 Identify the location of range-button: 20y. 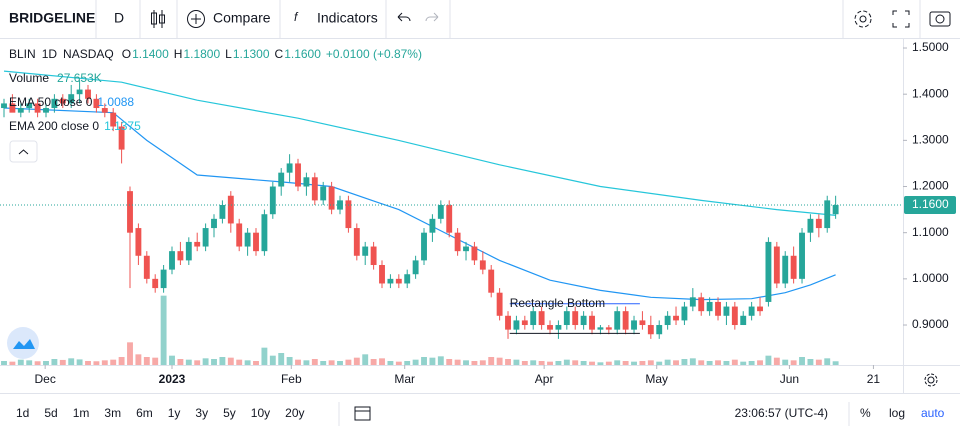
(294, 413).